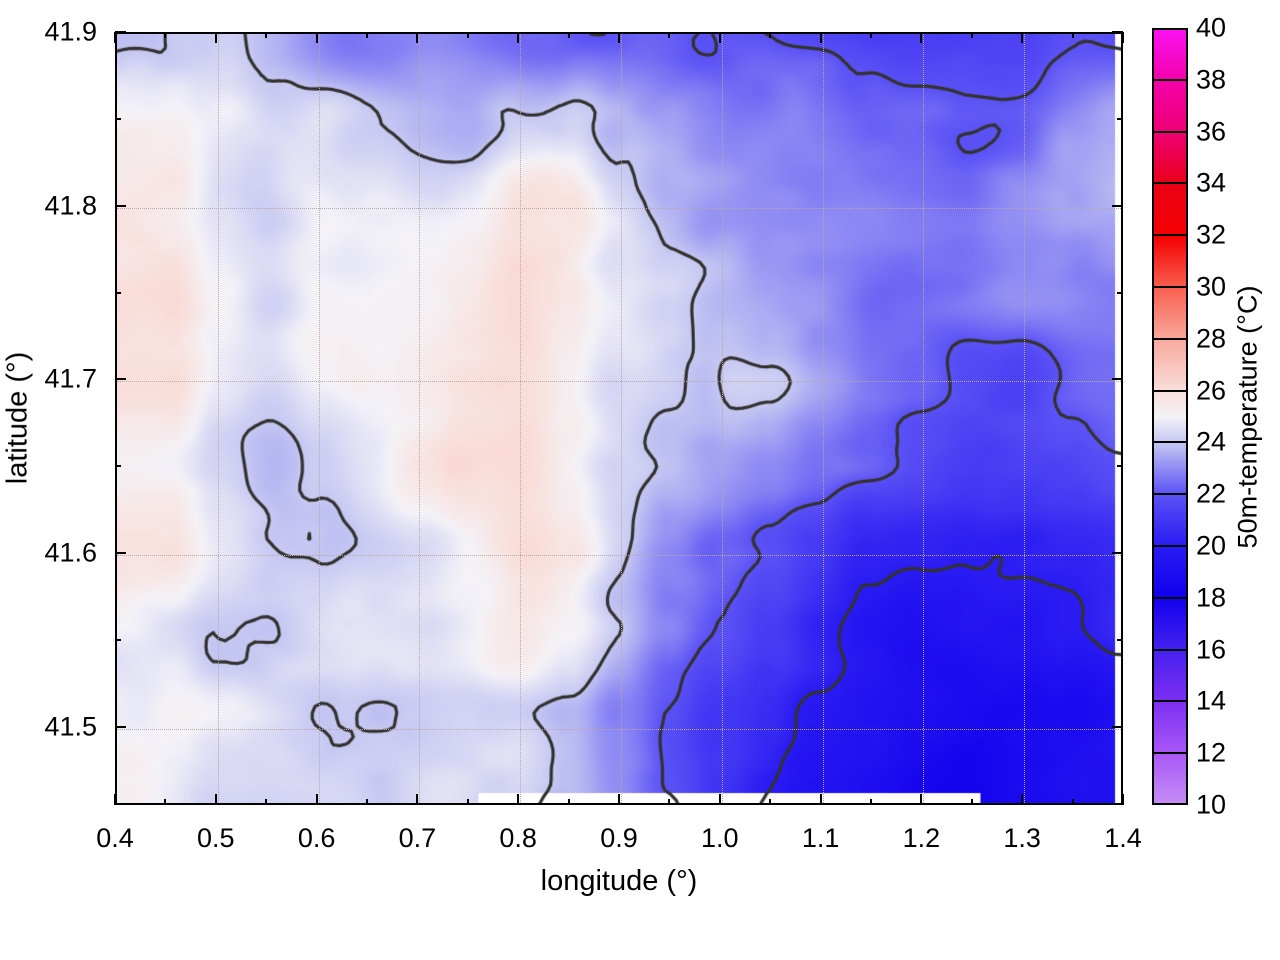  Describe the element at coordinates (1211, 700) in the screenshot. I see `colorbar-tick-label: 14` at that location.